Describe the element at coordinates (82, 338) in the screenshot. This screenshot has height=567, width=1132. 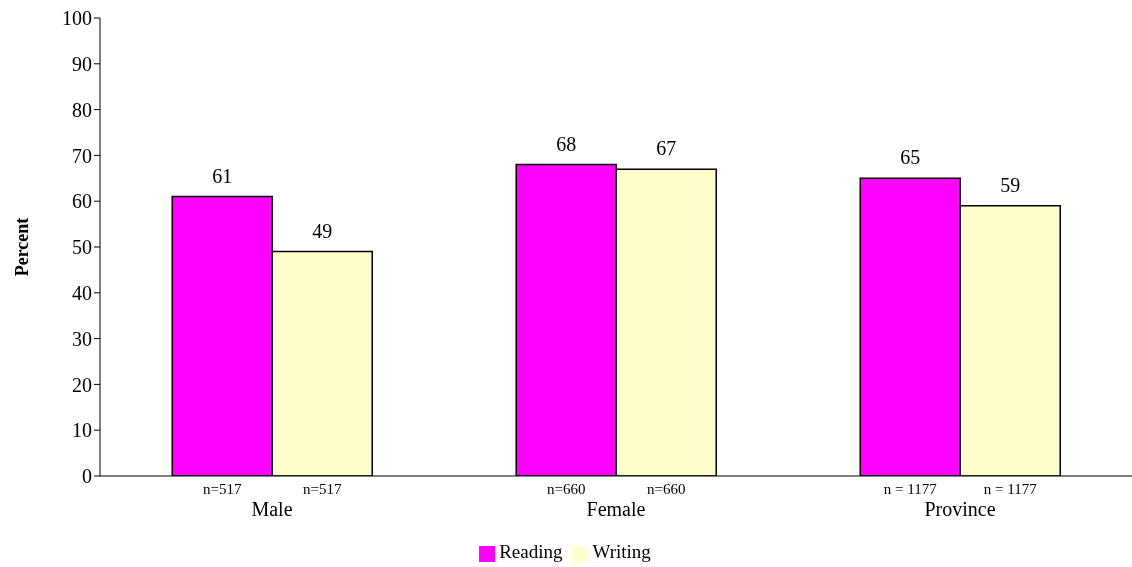
I see `y-tick-label: 30` at that location.